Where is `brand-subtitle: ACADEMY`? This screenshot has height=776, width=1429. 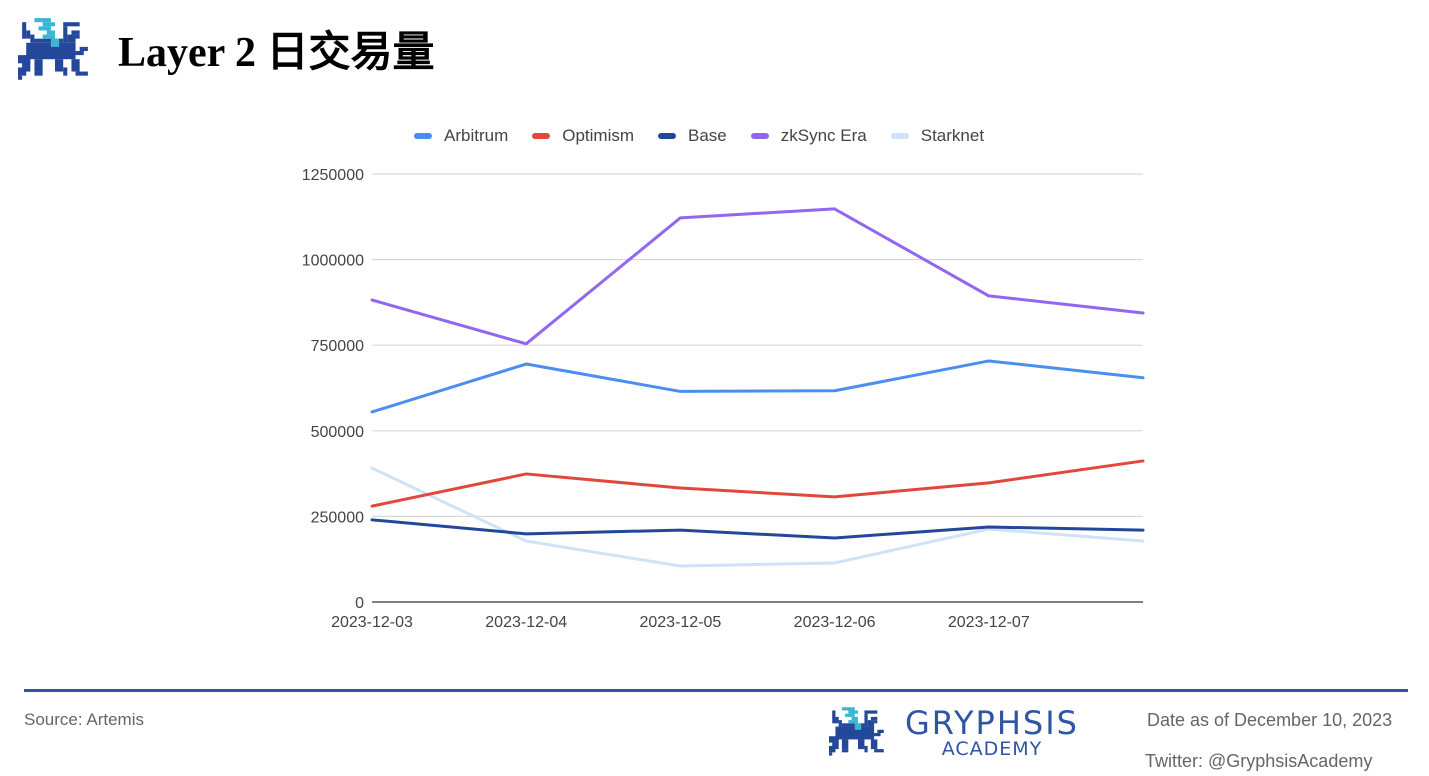
brand-subtitle: ACADEMY is located at coordinates (992, 749).